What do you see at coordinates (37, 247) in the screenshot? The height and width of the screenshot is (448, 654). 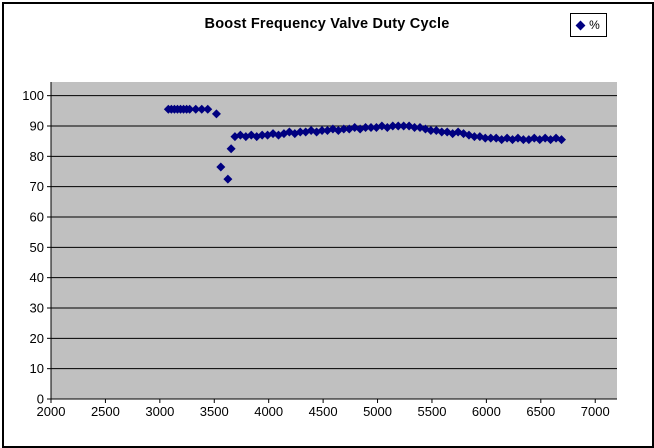 I see `y-tick-label-50: 50` at bounding box center [37, 247].